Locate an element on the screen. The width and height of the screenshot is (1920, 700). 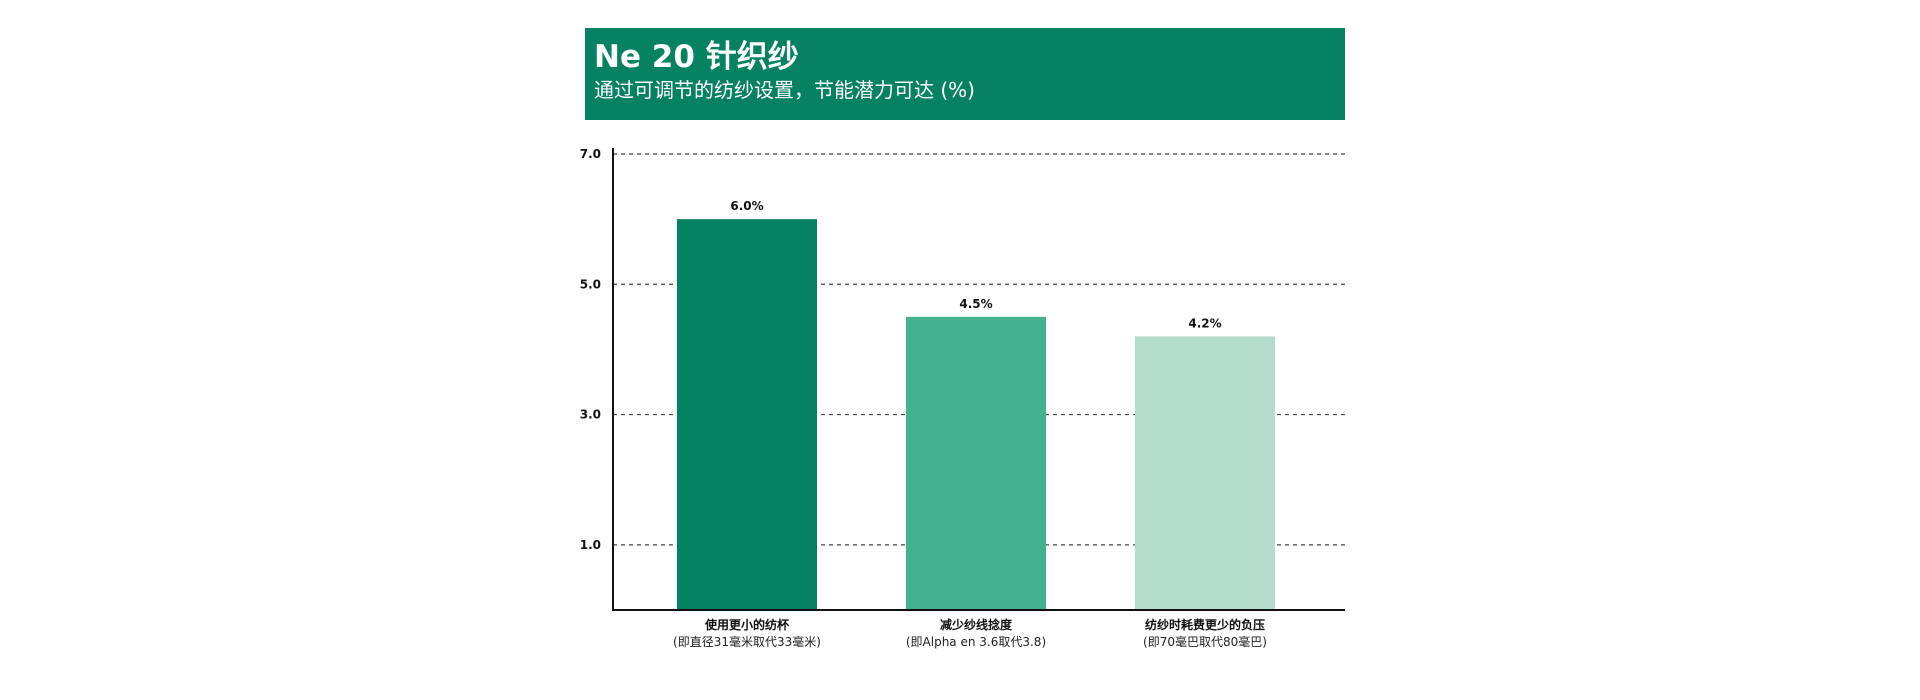
chart-subtitle: 通过可调节的纺纱设置，节能潜力可达 (%) is located at coordinates (784, 90).